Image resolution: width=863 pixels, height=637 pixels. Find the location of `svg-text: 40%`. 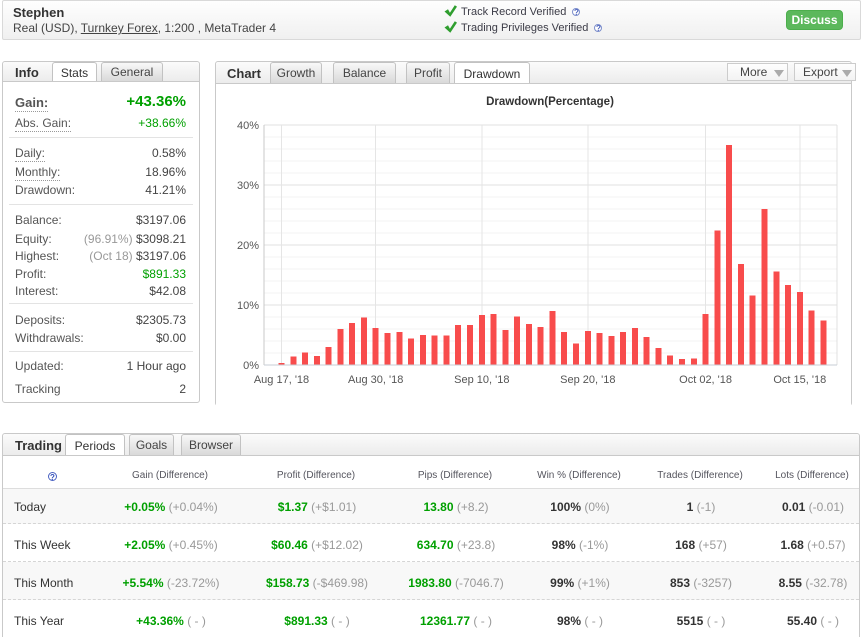

svg-text: 40% is located at coordinates (248, 126).